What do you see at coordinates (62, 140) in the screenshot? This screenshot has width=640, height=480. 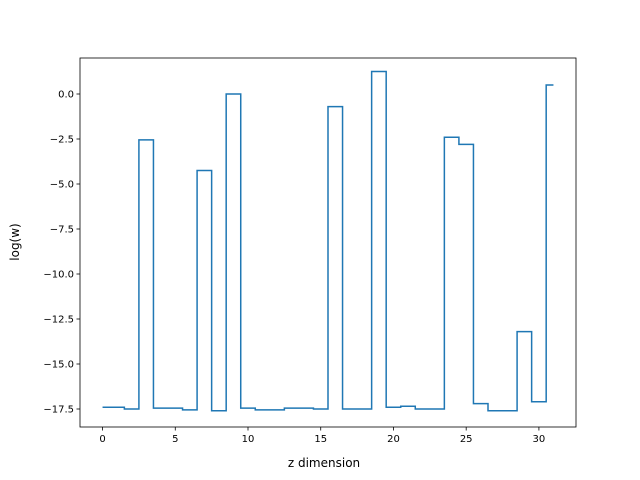 I see `y-tick-label: −2.5` at bounding box center [62, 140].